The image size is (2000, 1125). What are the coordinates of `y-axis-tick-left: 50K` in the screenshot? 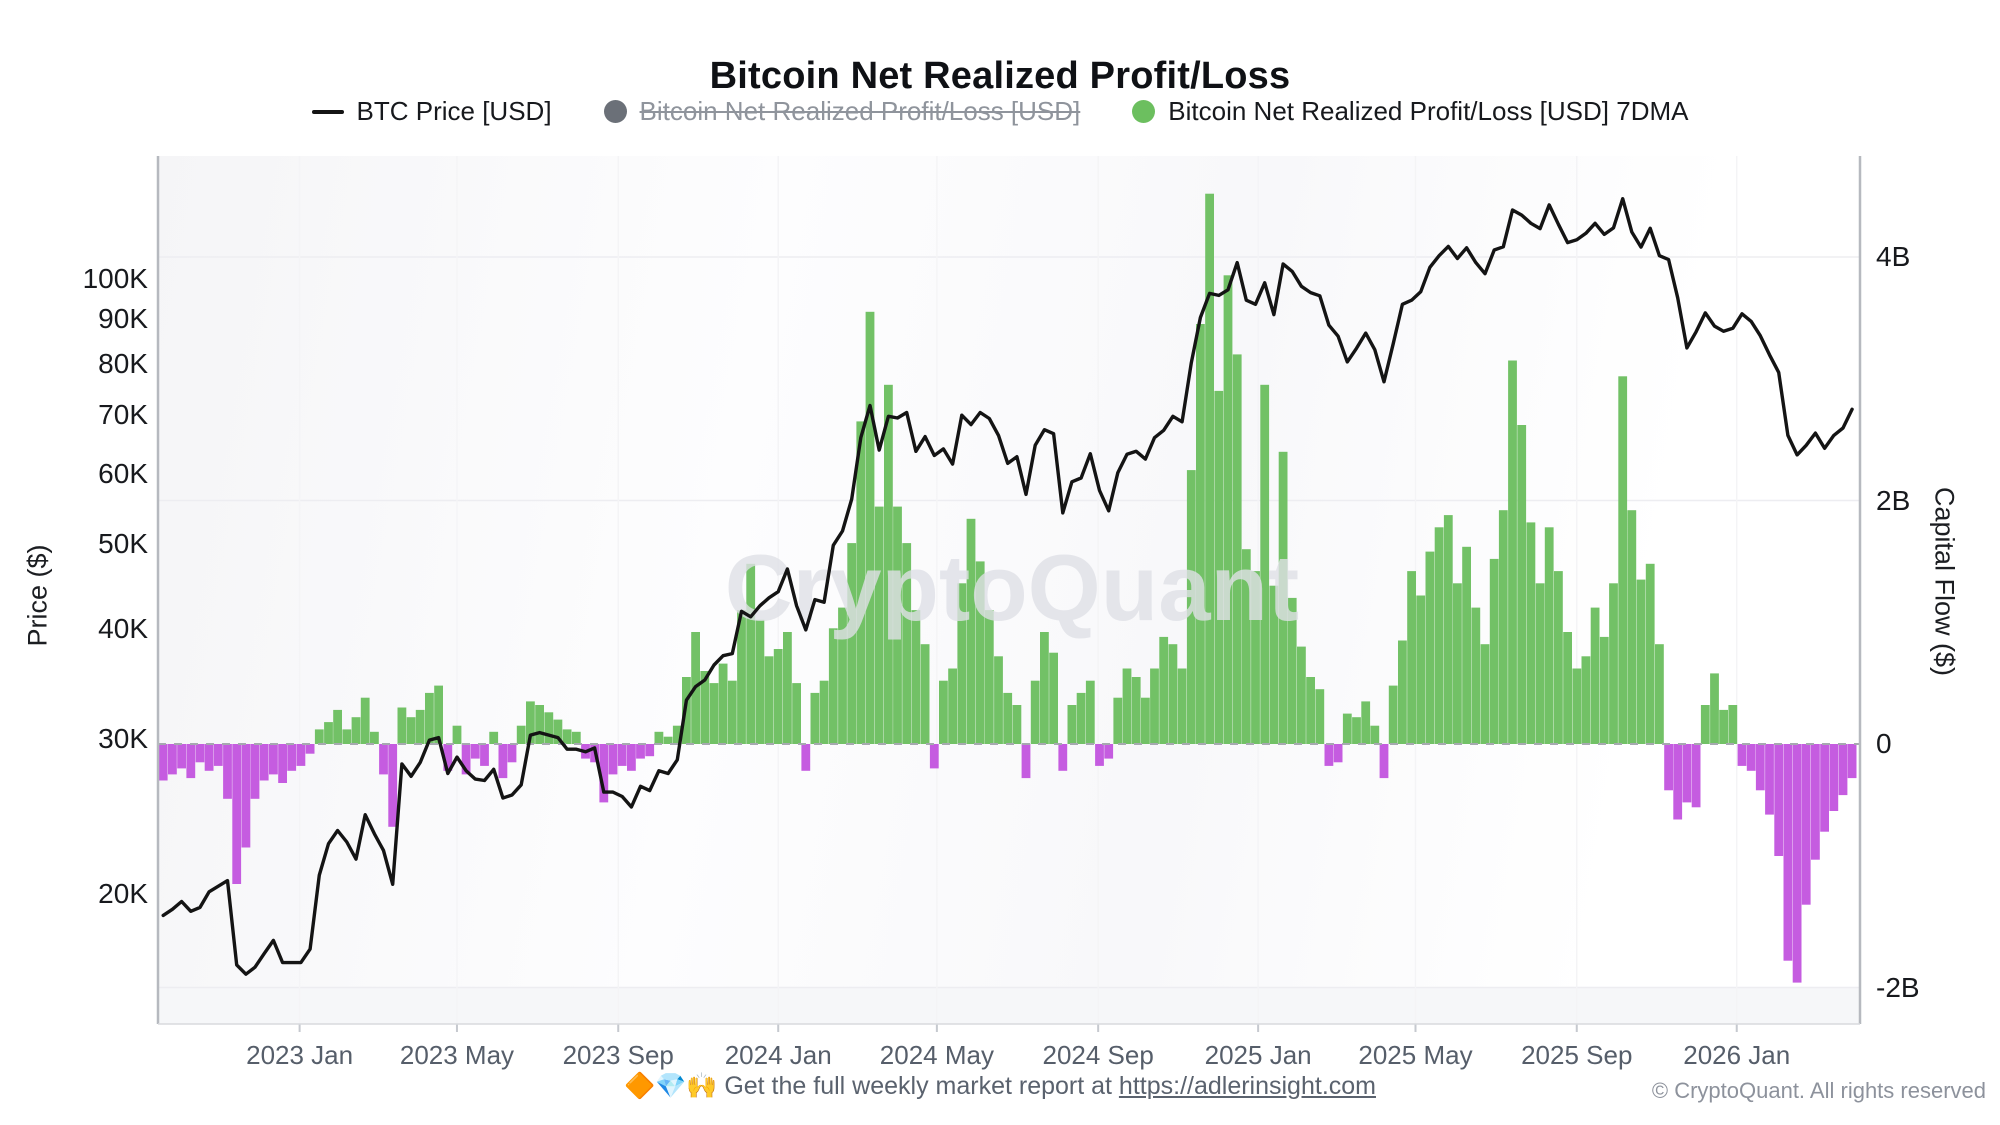 It's located at (123, 543).